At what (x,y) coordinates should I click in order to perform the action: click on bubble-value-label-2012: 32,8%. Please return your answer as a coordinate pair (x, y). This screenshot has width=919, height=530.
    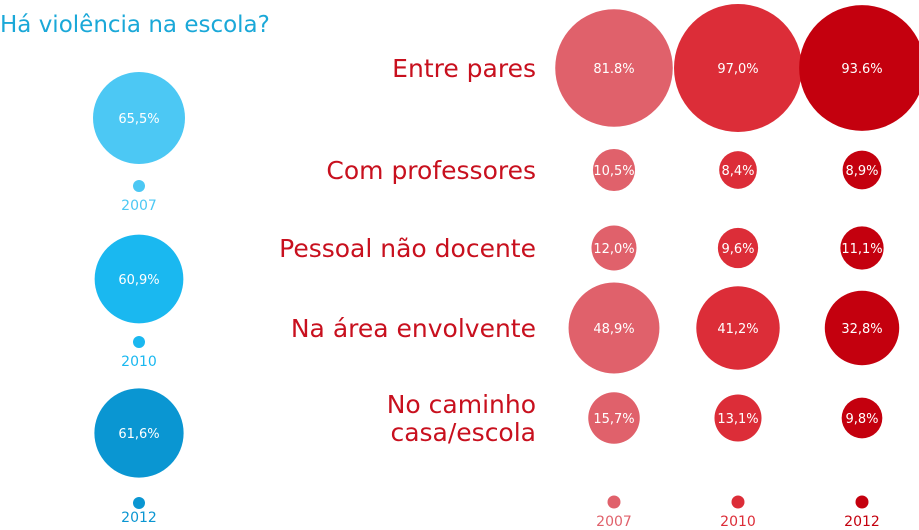
    Looking at the image, I should click on (861, 329).